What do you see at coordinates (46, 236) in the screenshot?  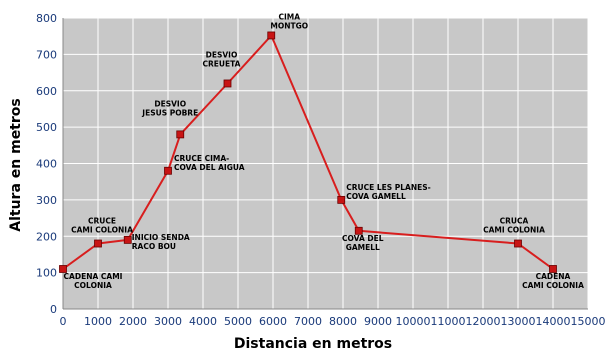 I see `y-tick-label: 200` at bounding box center [46, 236].